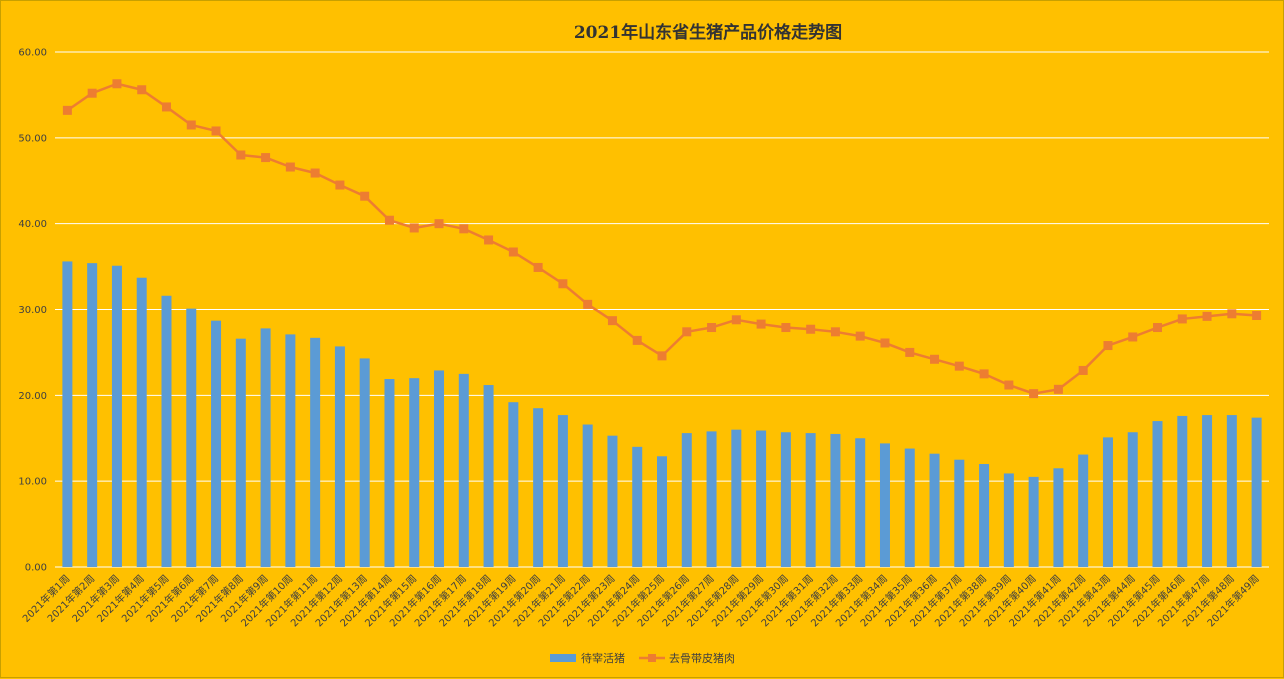  What do you see at coordinates (32, 482) in the screenshot?
I see `y-tick-label: 10.00` at bounding box center [32, 482].